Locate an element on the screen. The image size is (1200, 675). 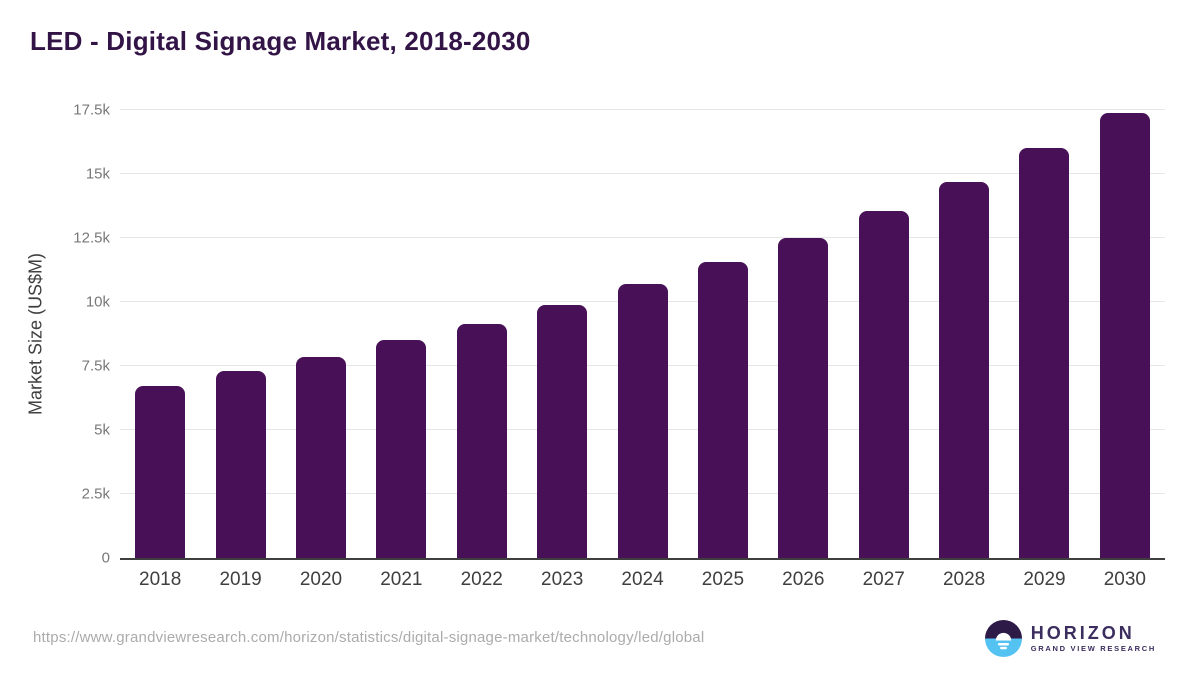
y-tick-label-0: 0 is located at coordinates (105, 558).